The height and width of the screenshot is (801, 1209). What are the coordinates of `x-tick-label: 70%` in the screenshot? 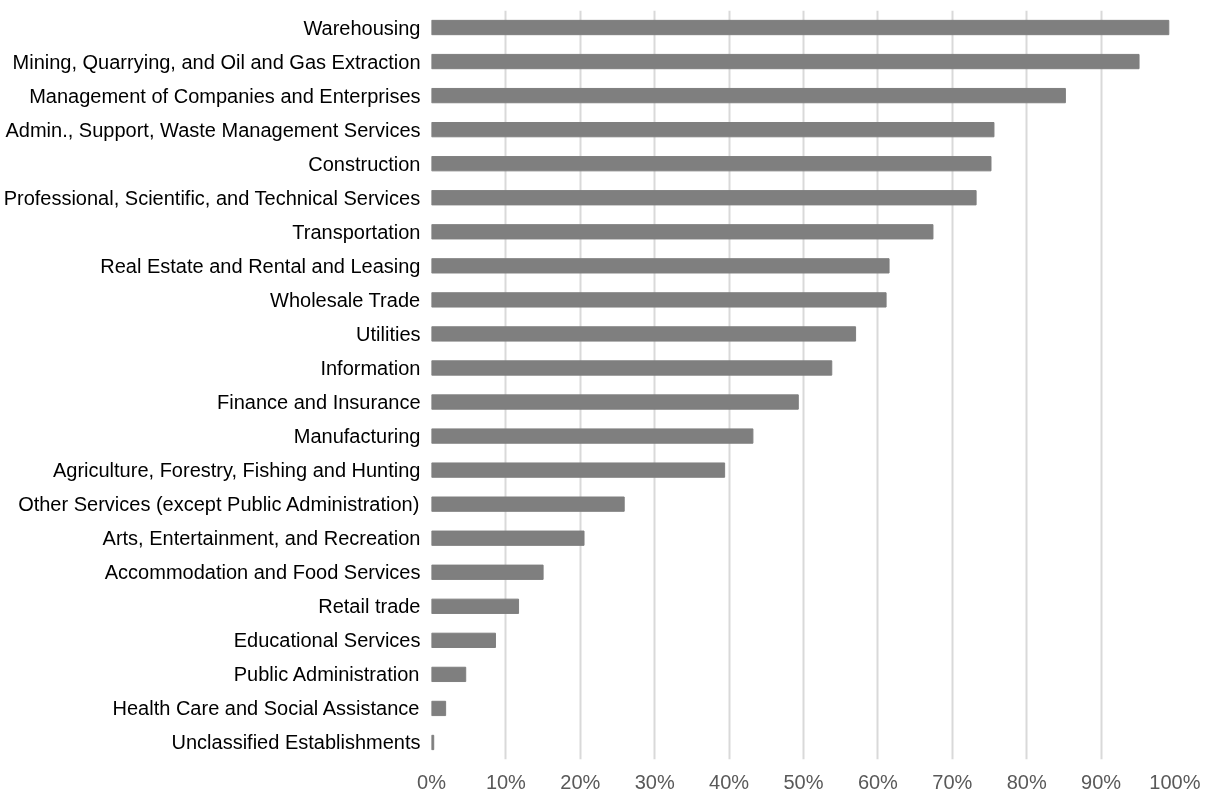 It's located at (952, 781).